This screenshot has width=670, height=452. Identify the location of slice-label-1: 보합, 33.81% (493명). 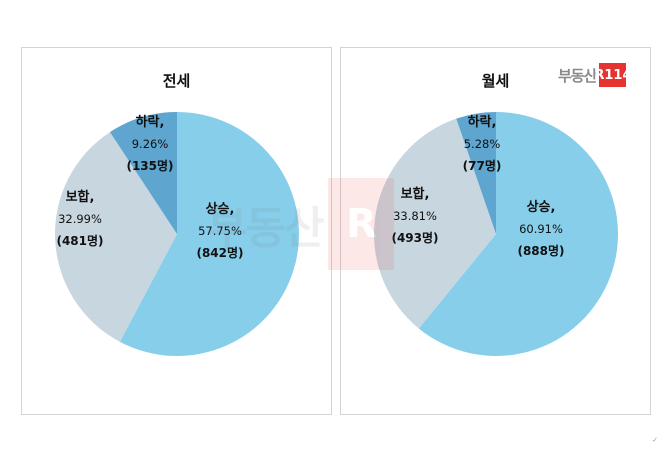
(414, 215).